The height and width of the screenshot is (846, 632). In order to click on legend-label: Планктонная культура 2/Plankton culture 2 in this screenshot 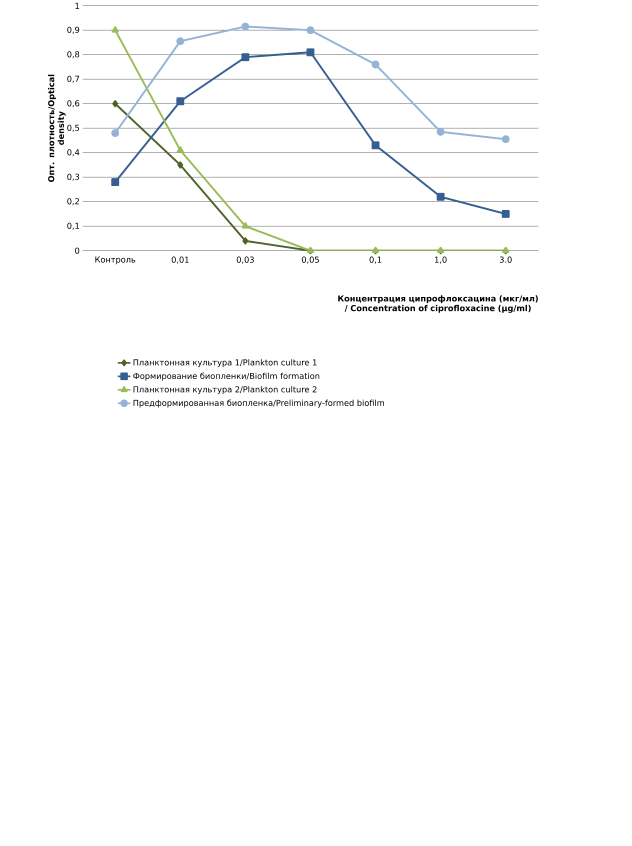, I will do `click(225, 390)`.